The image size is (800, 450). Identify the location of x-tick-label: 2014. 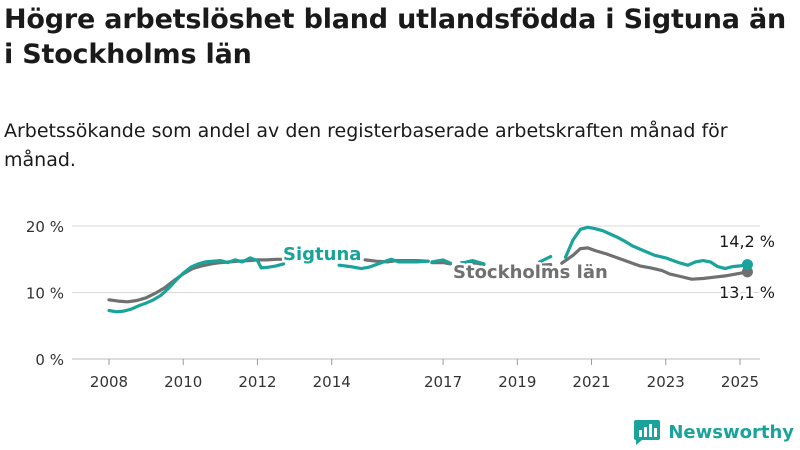
(332, 382).